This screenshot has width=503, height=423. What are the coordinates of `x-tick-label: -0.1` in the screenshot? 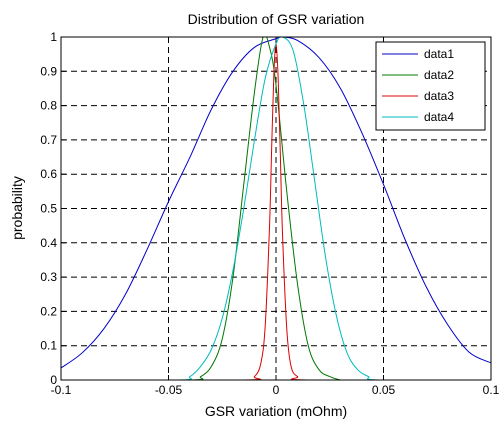 It's located at (61, 390).